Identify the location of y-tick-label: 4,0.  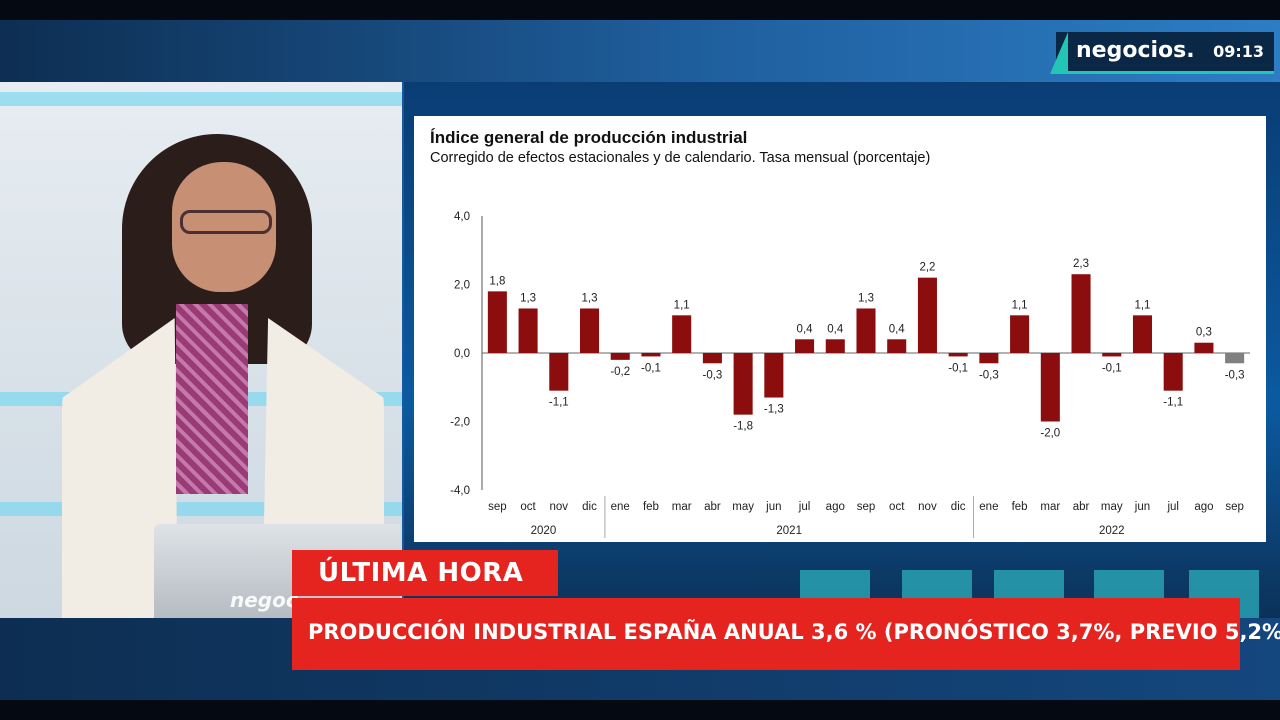
(462, 217).